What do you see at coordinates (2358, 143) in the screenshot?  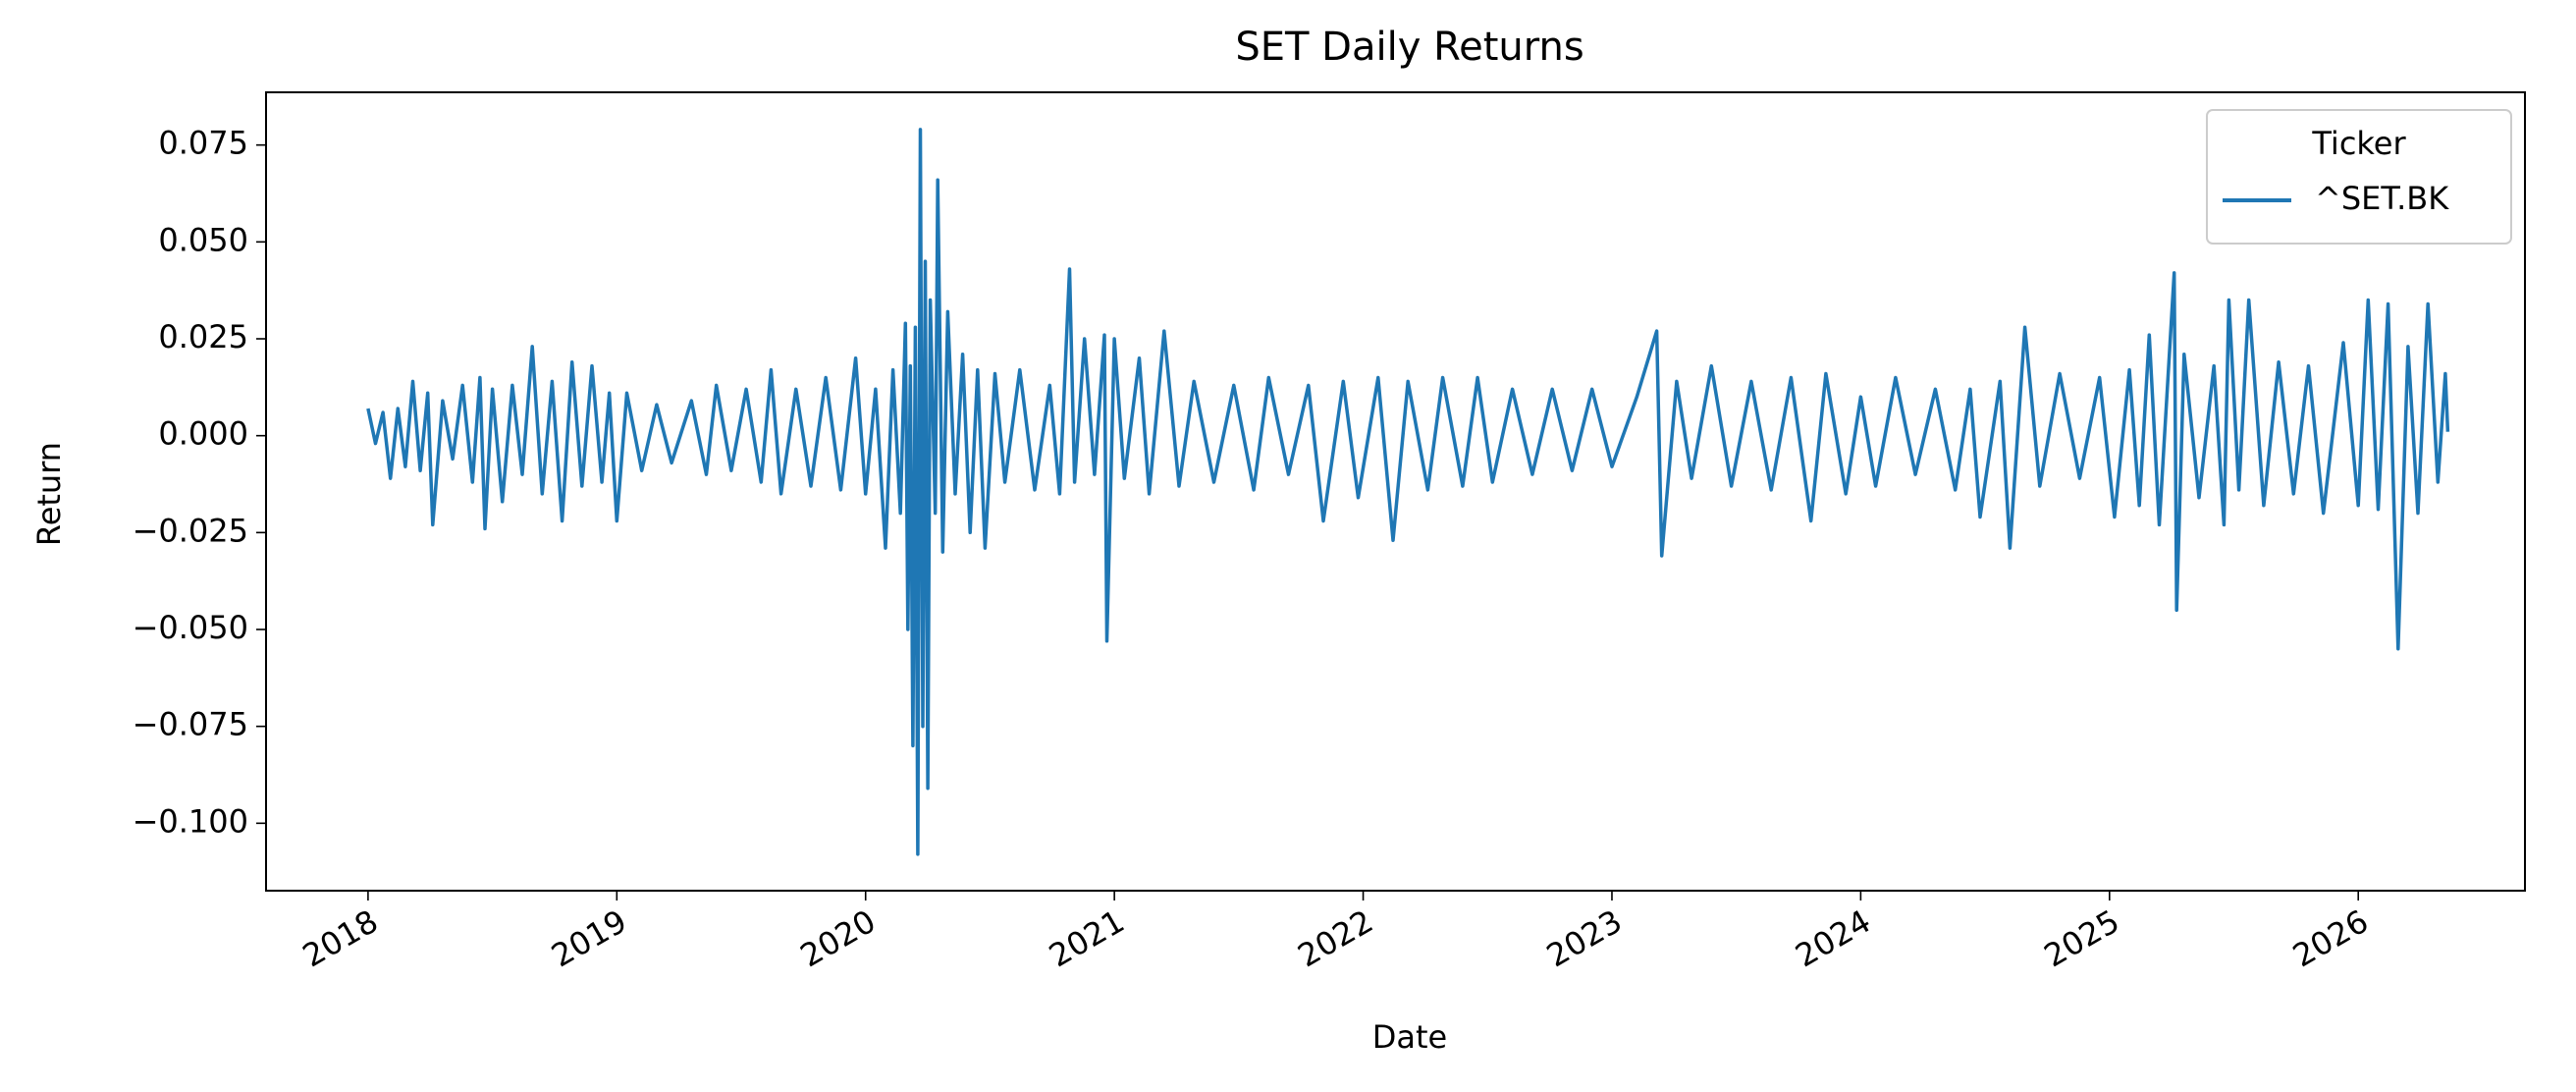 I see `legend-title: Ticker` at bounding box center [2358, 143].